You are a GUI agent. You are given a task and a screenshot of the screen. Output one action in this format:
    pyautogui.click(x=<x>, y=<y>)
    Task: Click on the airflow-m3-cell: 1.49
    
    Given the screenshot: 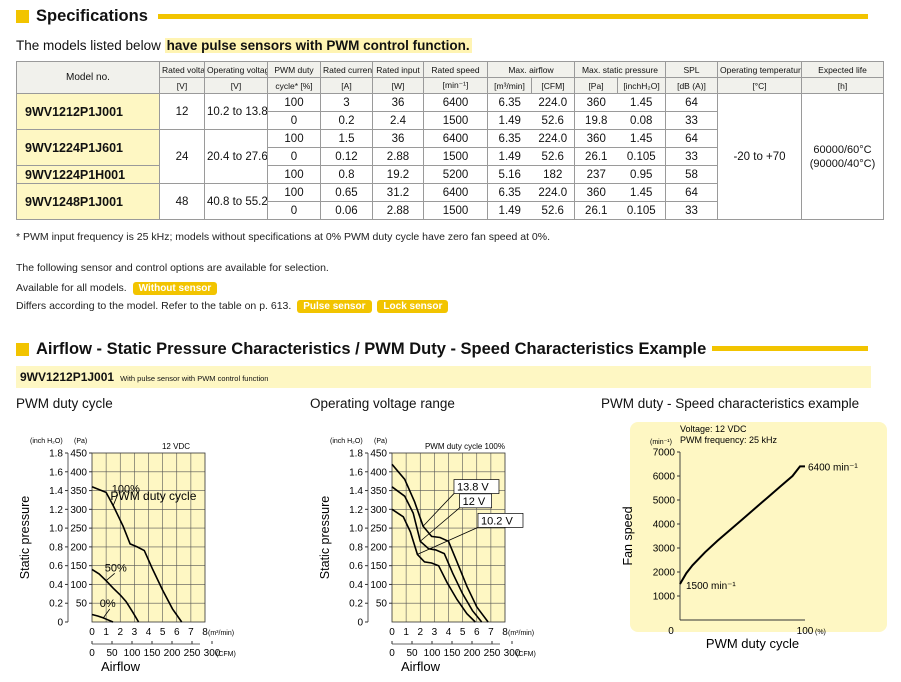 What is the action you would take?
    pyautogui.click(x=509, y=210)
    